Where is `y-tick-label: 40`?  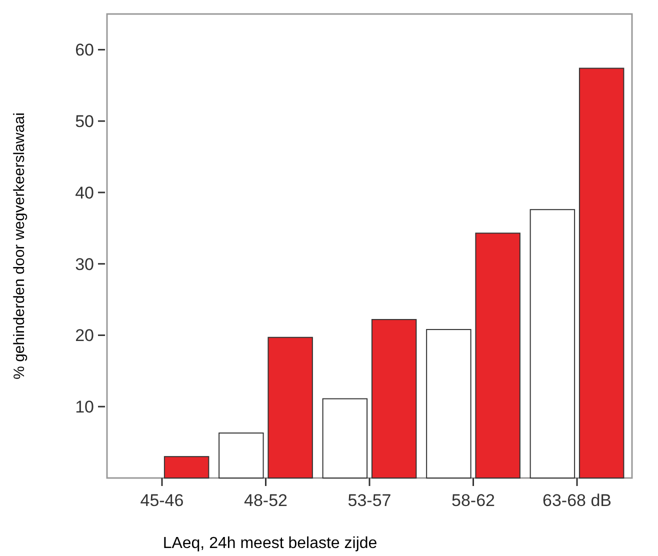 y-tick-label: 40 is located at coordinates (84, 192).